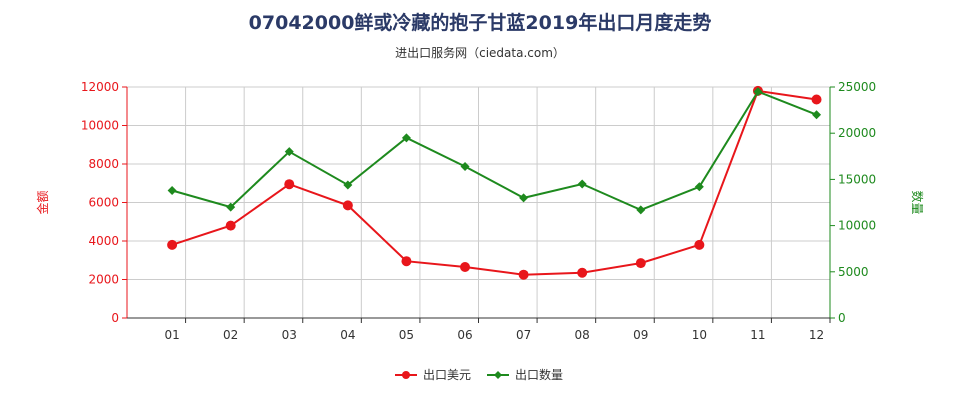  I want to click on right-tick-label: 15000, so click(857, 179).